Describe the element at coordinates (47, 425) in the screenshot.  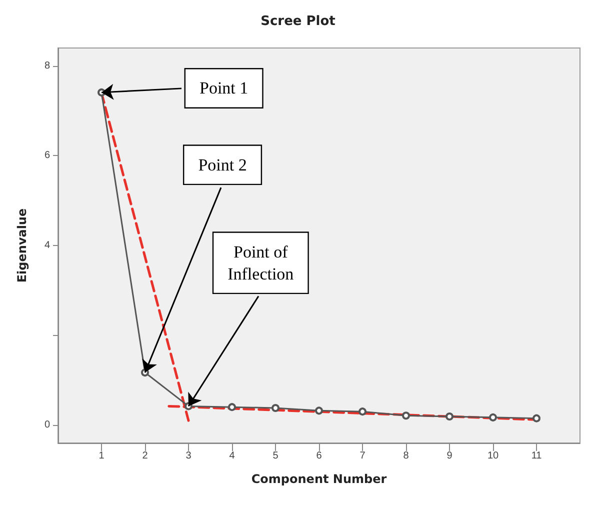
I see `y-tick-label: 0` at that location.